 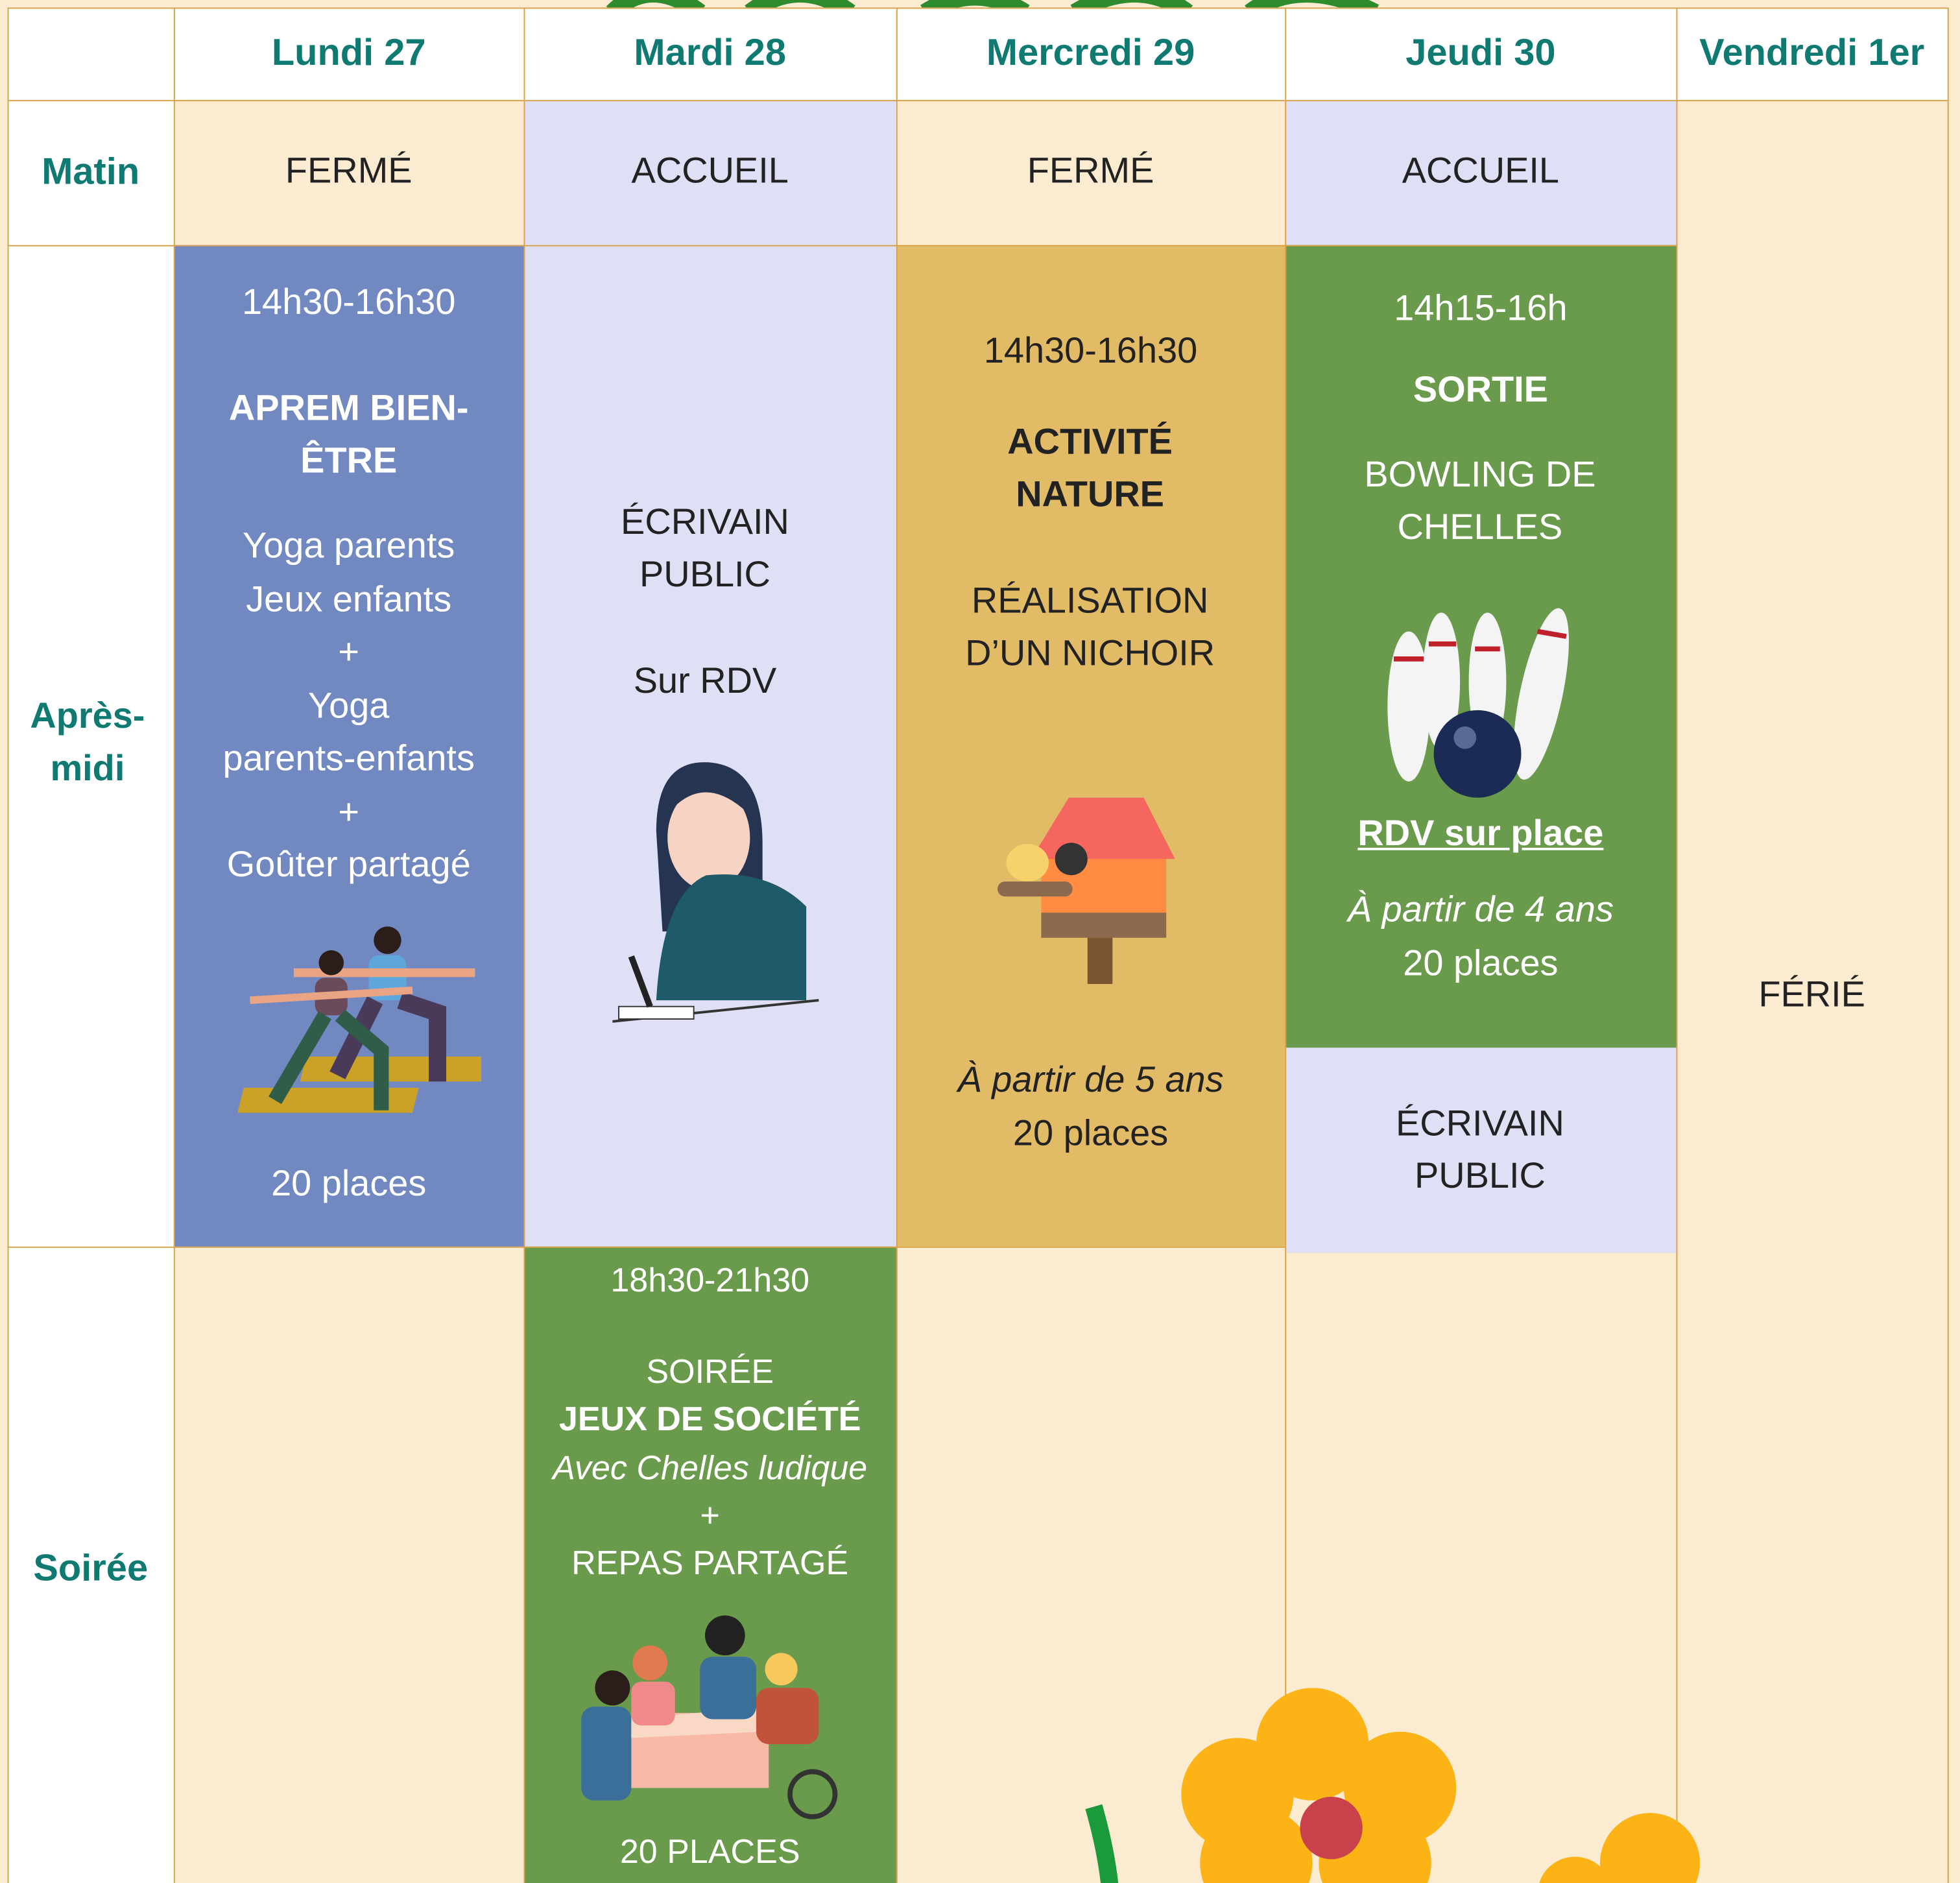 I want to click on places: 20 PLACES, so click(x=709, y=1852).